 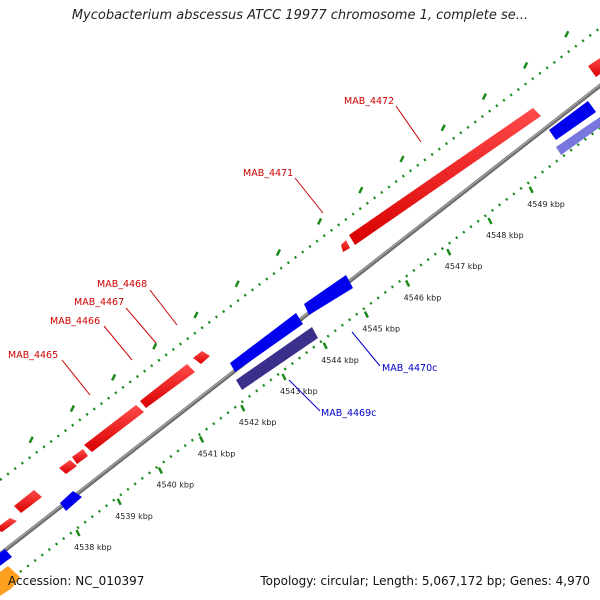 I want to click on leader-line-mab-4470c, so click(x=366, y=349).